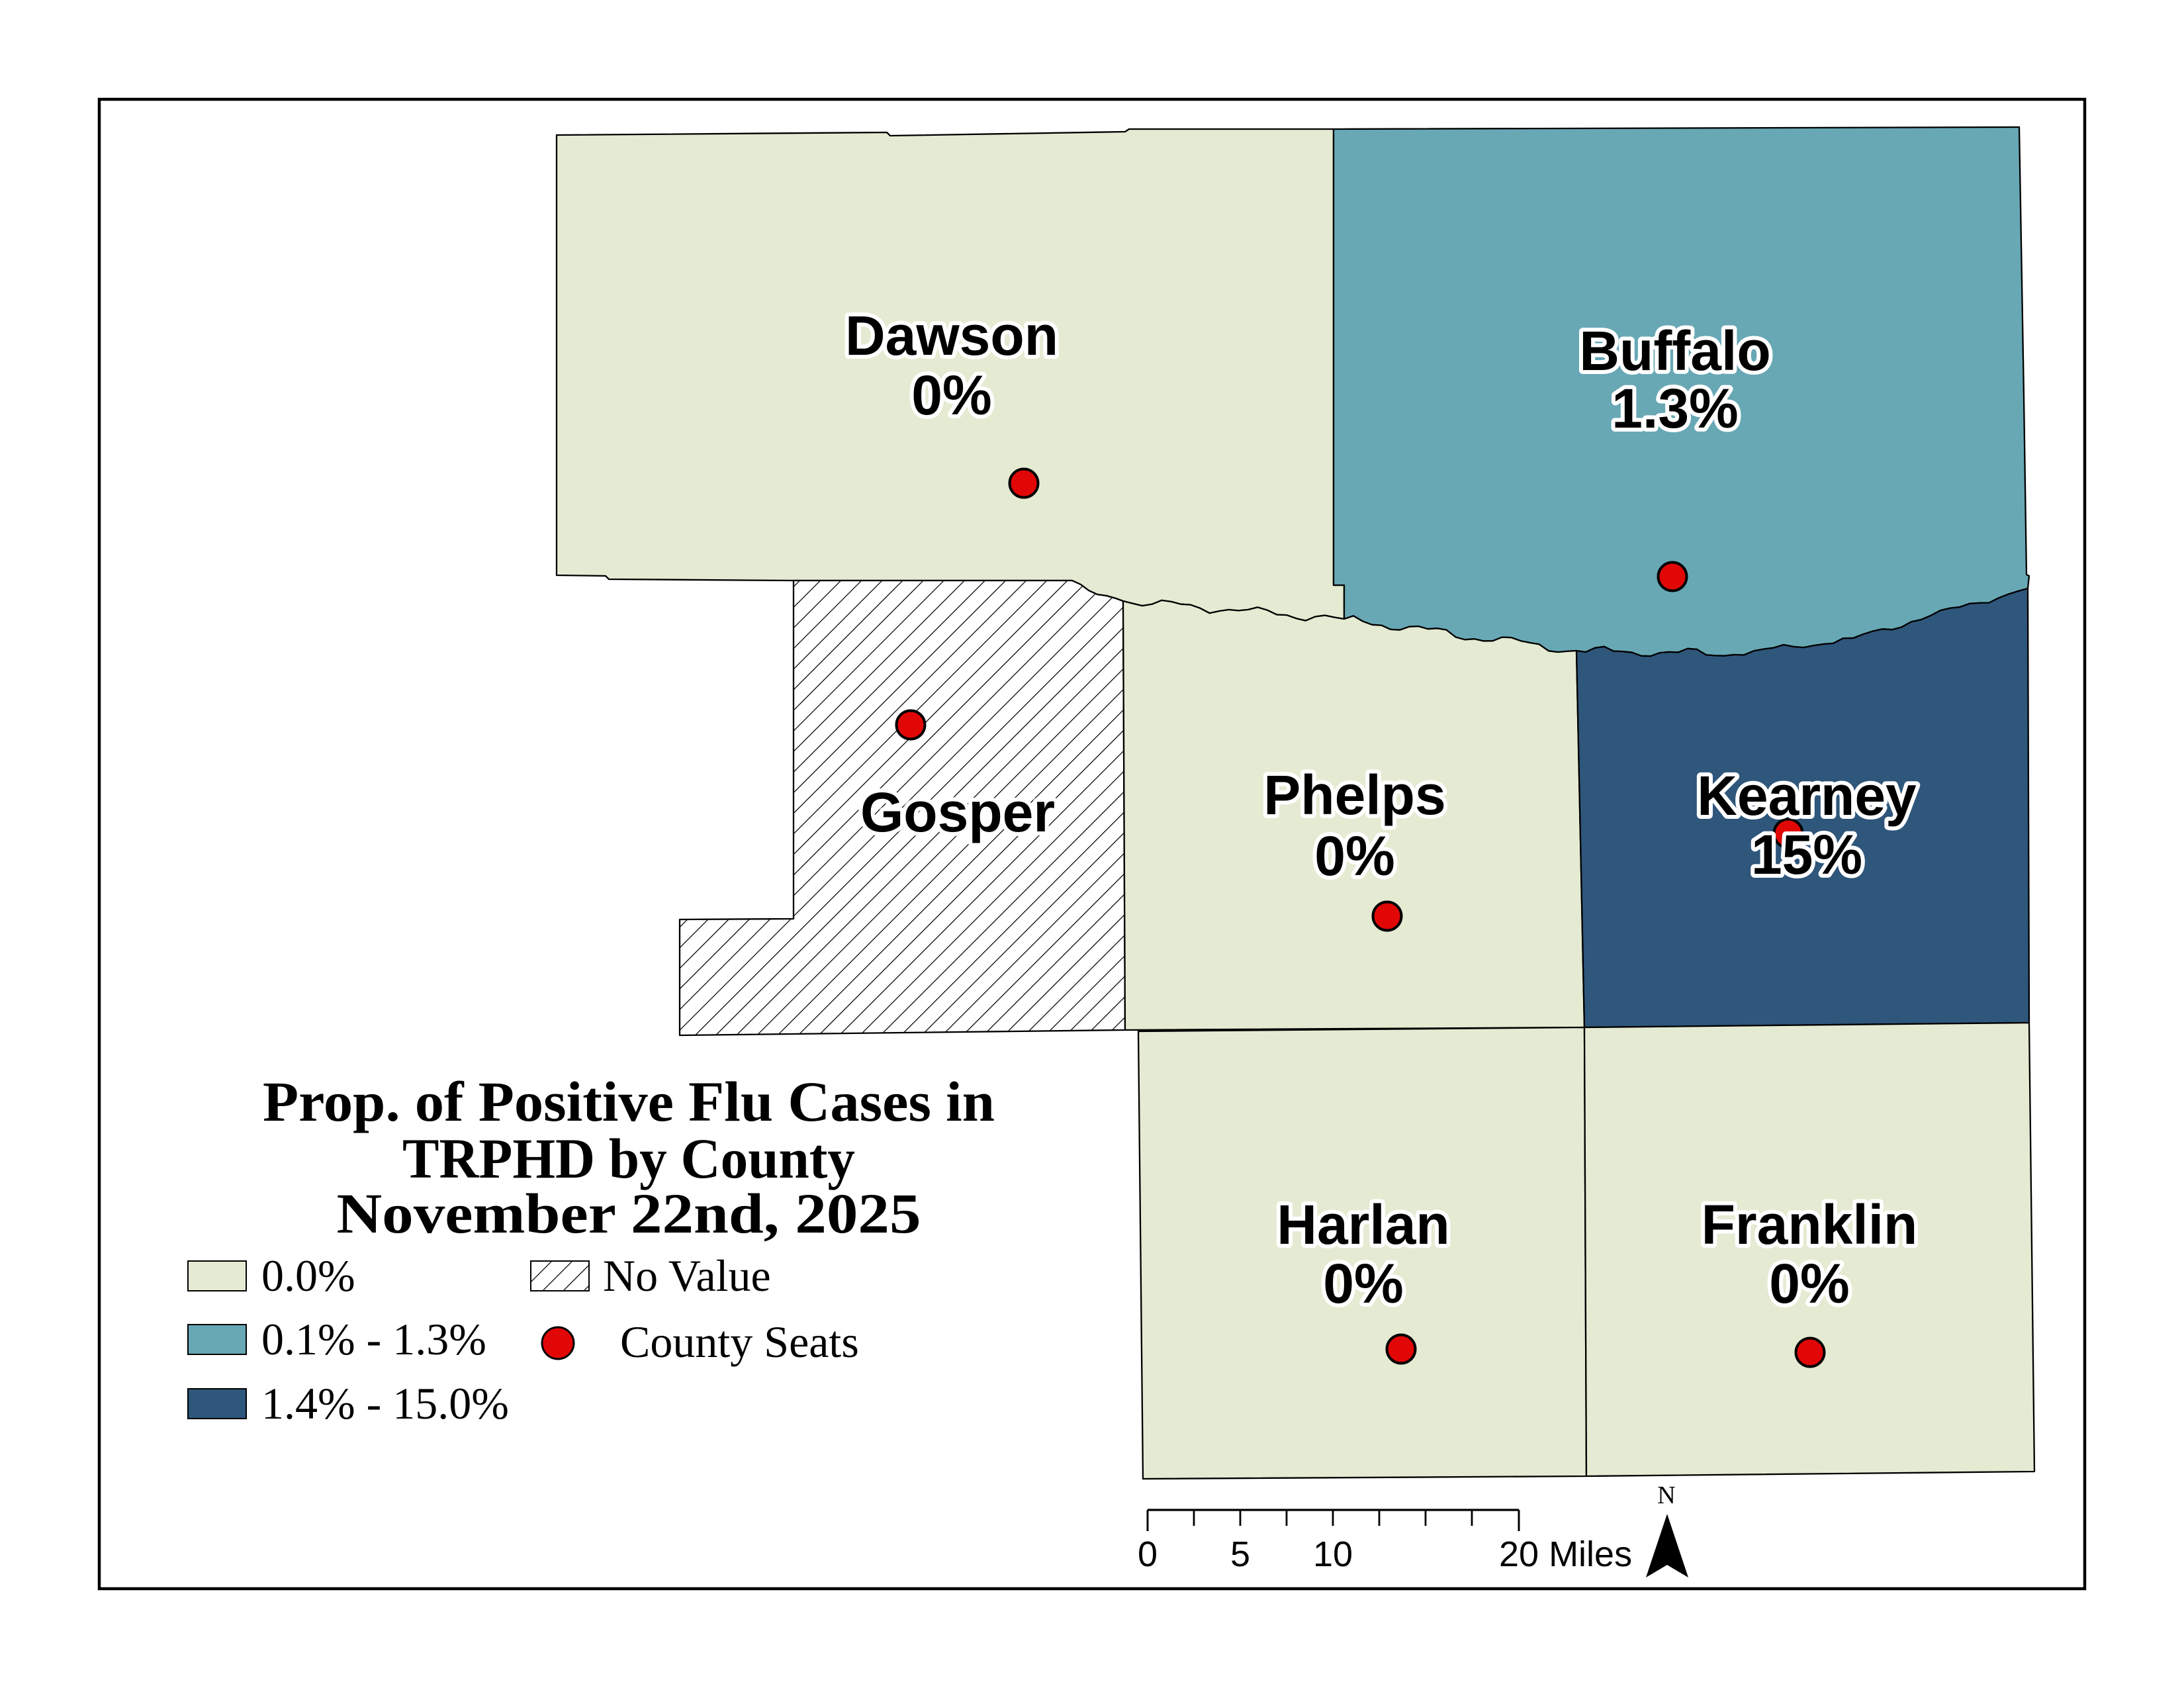 This screenshot has width=2184, height=1688. What do you see at coordinates (1333, 1554) in the screenshot?
I see `svg-text: 10` at bounding box center [1333, 1554].